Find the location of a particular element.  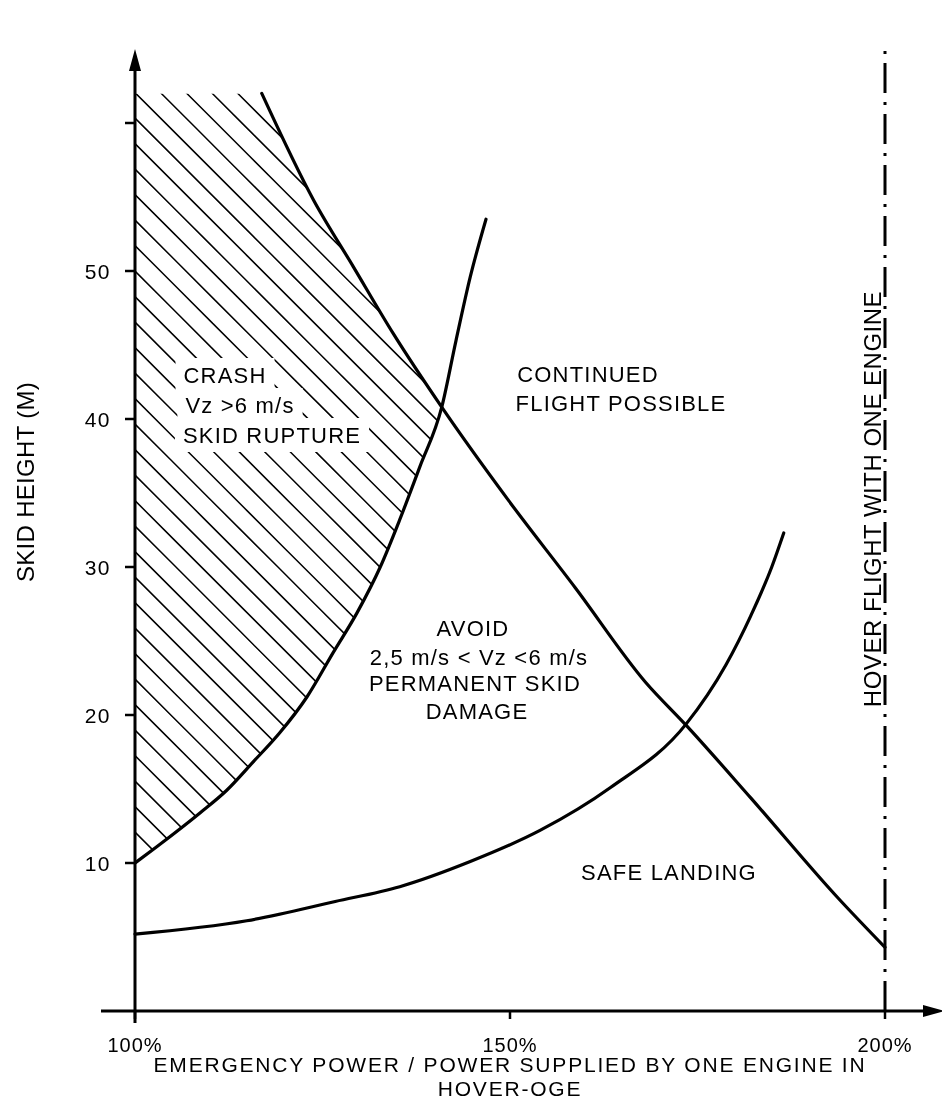

y-axis-title: SKID HEIGHT (M) is located at coordinates (25, 482).